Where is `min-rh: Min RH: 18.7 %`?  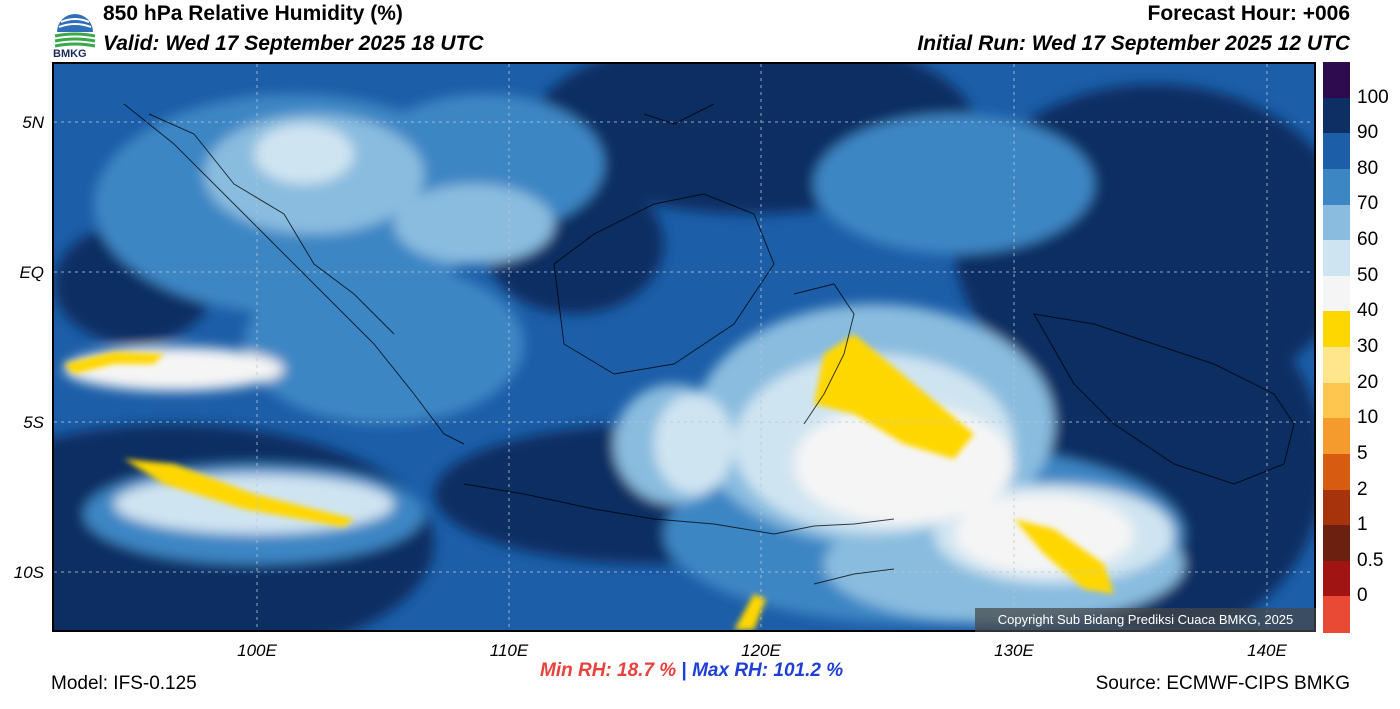
min-rh: Min RH: 18.7 % is located at coordinates (608, 670).